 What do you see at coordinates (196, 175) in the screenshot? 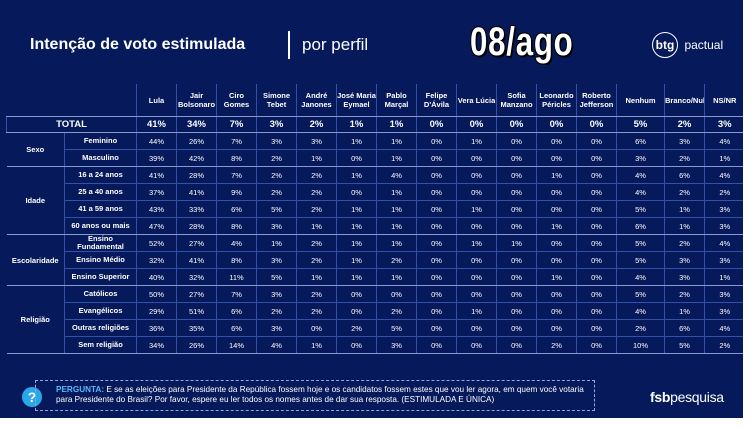
I see `cell-value: 28%` at bounding box center [196, 175].